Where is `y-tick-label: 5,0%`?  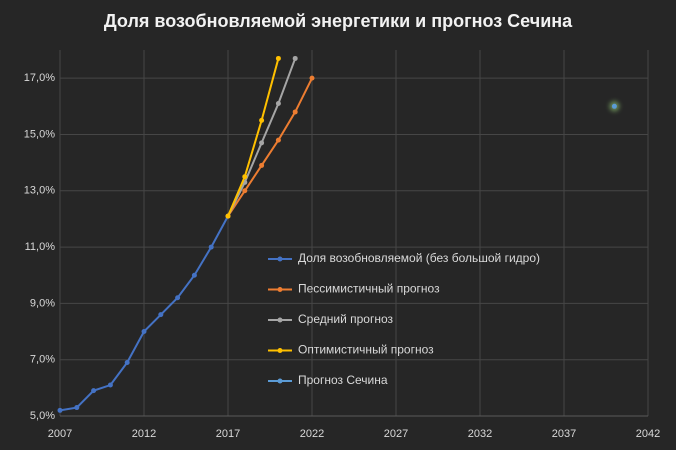 y-tick-label: 5,0% is located at coordinates (42, 416).